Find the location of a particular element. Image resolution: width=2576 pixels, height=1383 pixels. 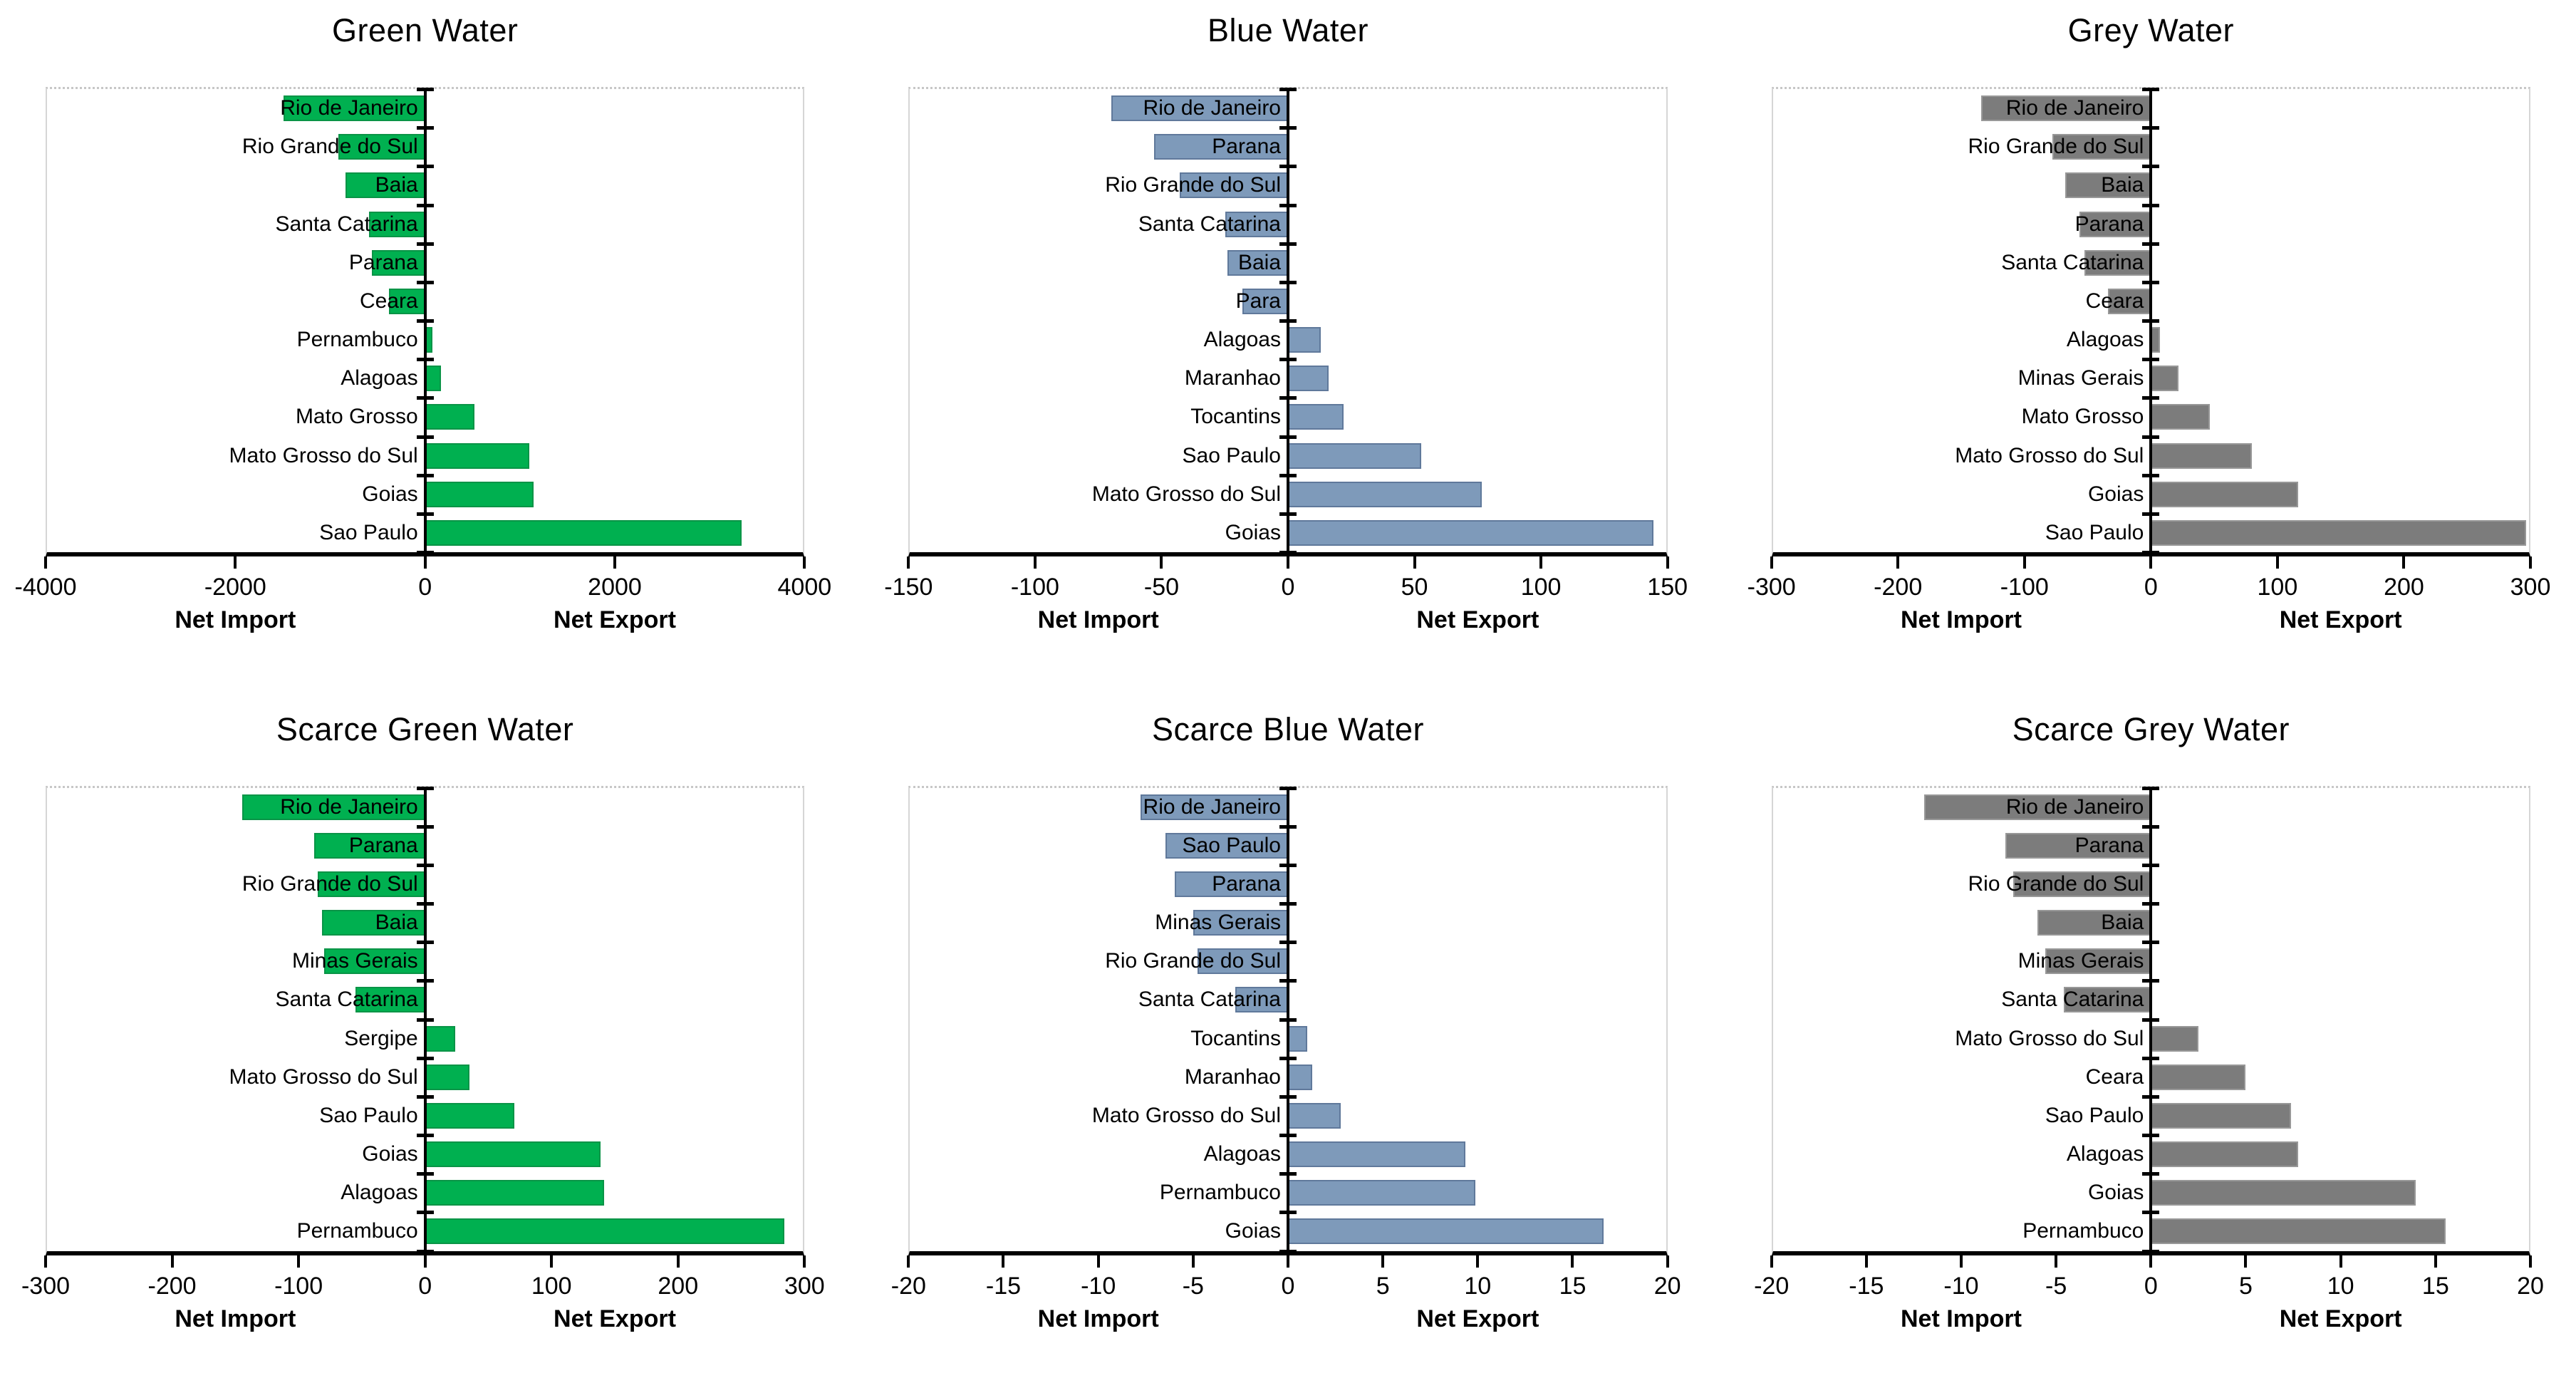

category-label: Minas Gerais is located at coordinates (354, 961).